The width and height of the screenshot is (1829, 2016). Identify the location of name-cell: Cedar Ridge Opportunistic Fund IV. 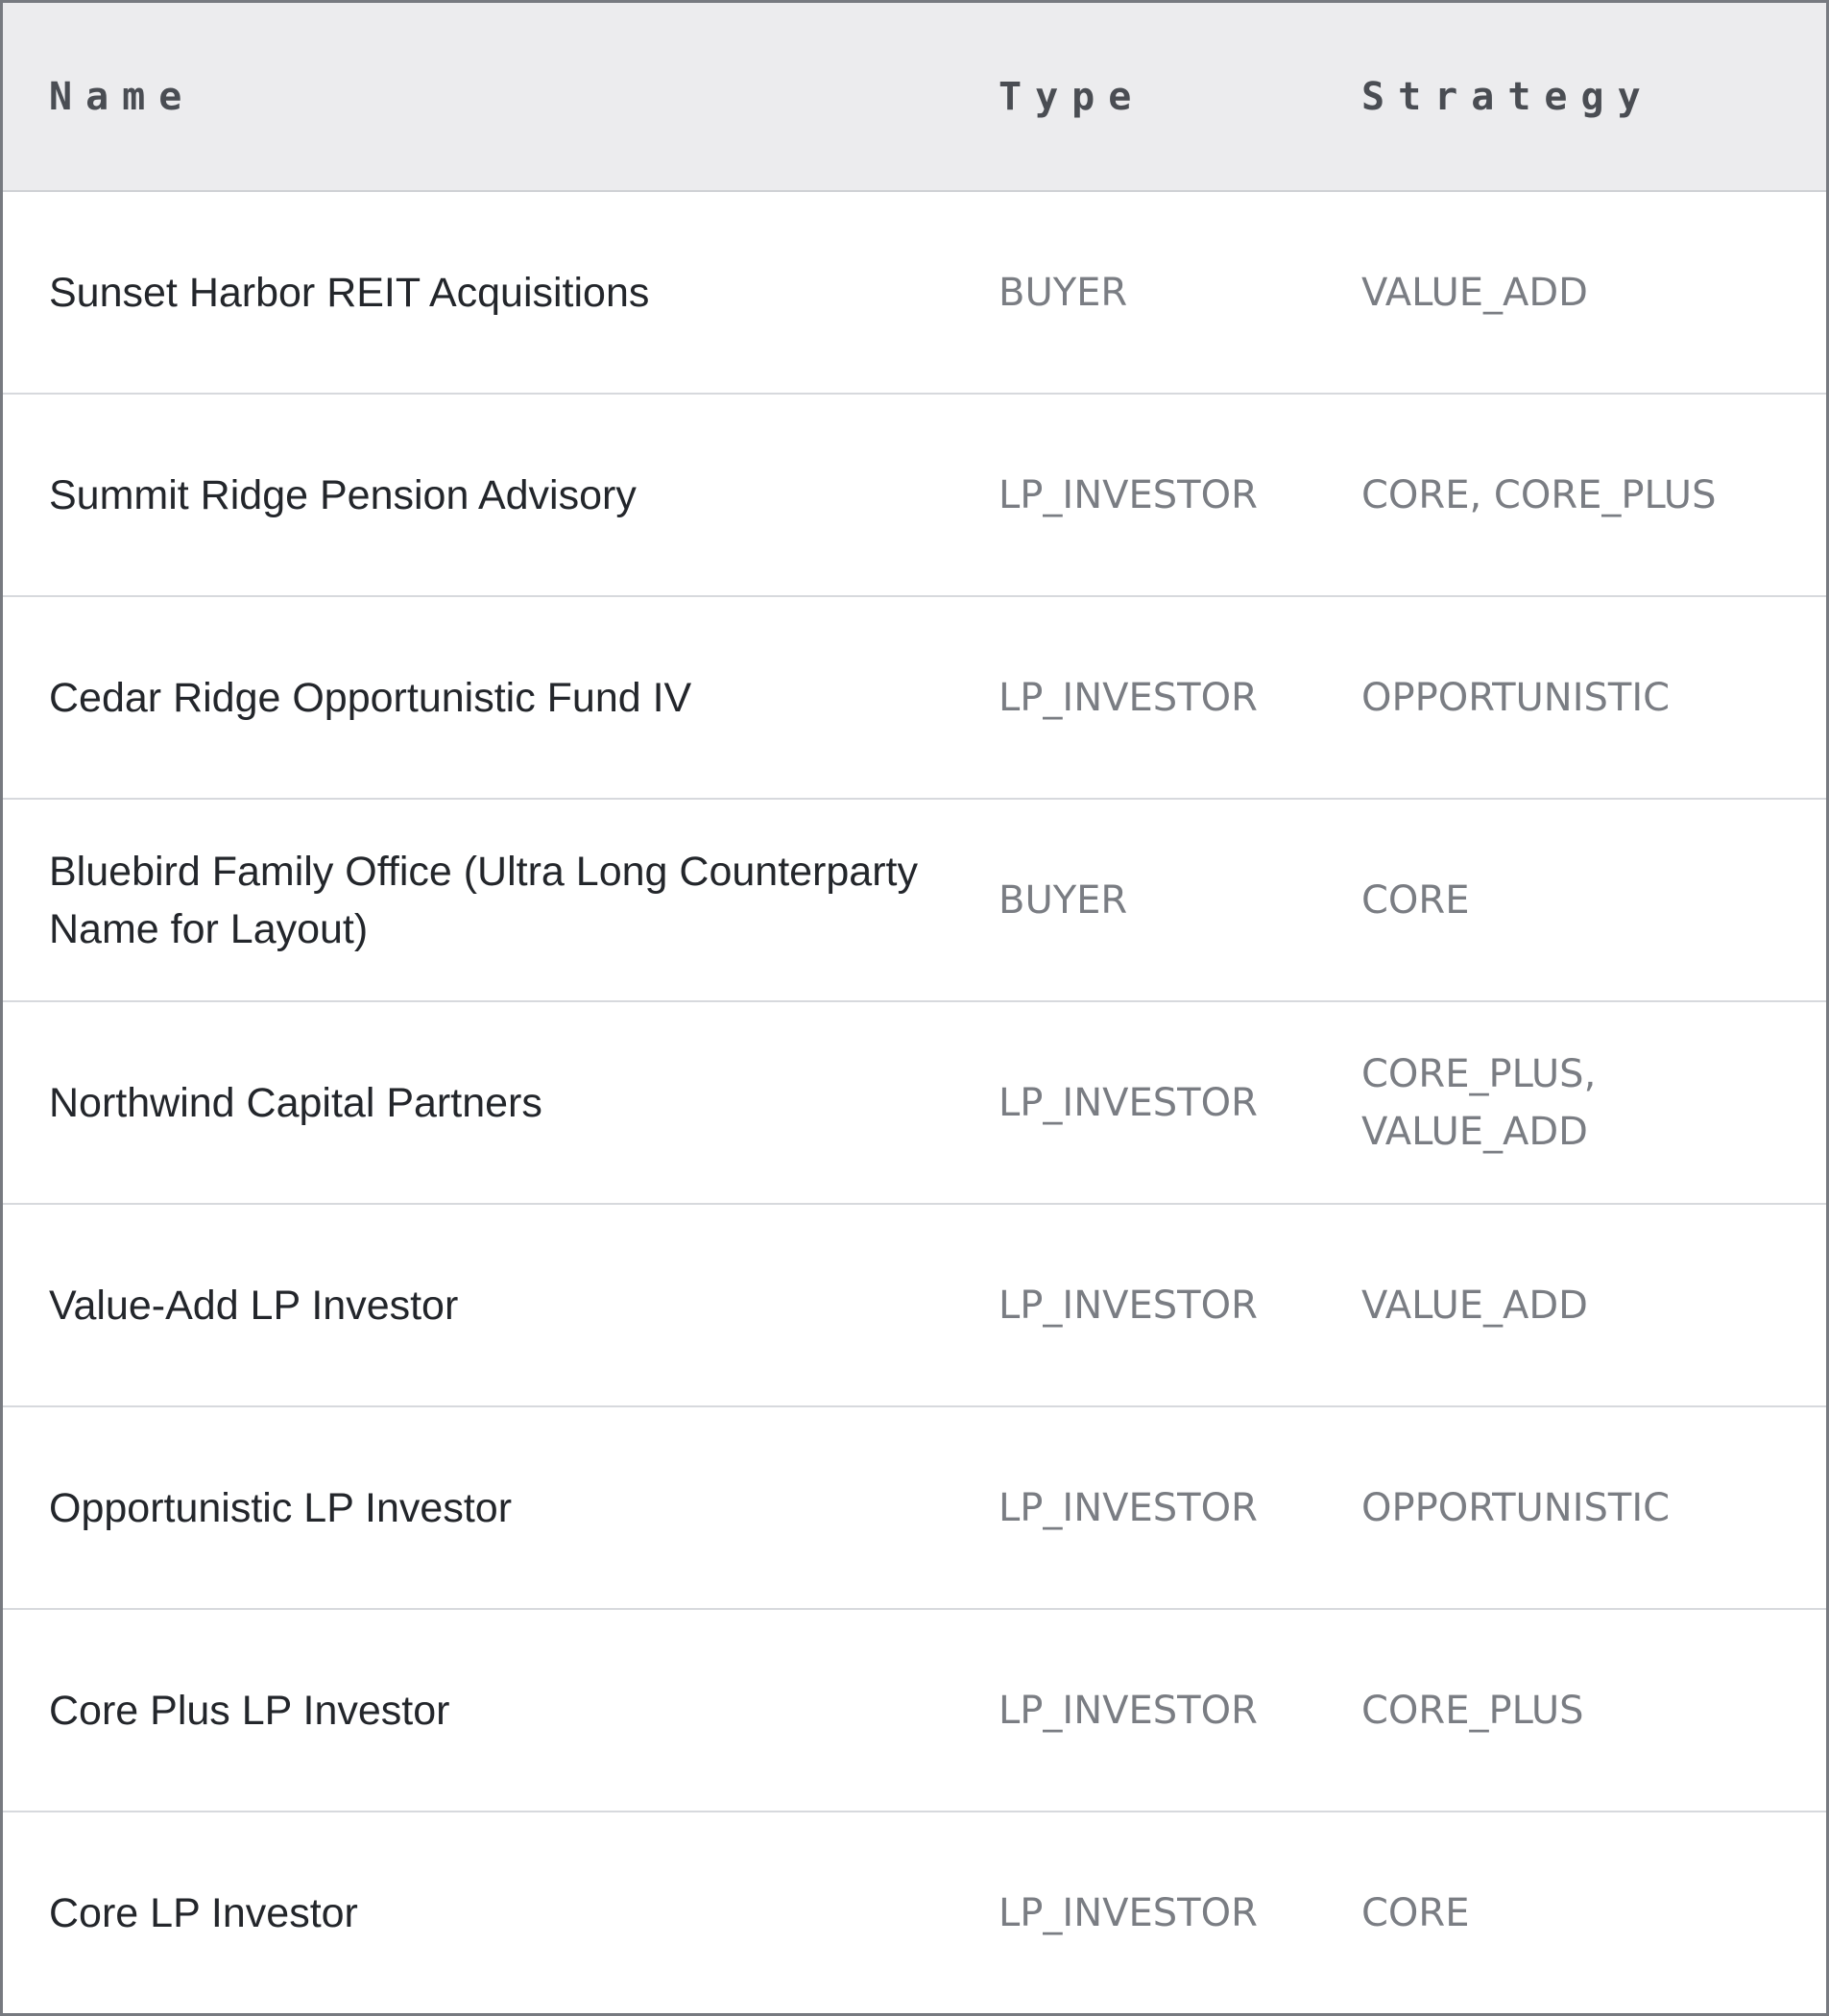
(501, 697).